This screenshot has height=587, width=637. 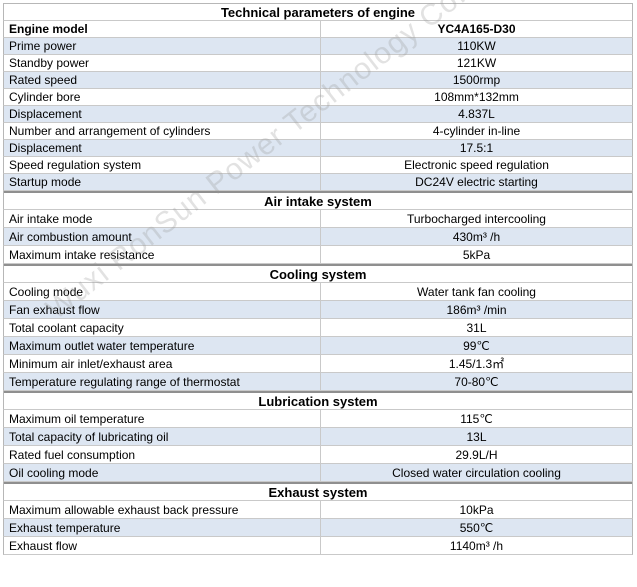 I want to click on parameter-label: Maximum intake resistance, so click(x=162, y=254).